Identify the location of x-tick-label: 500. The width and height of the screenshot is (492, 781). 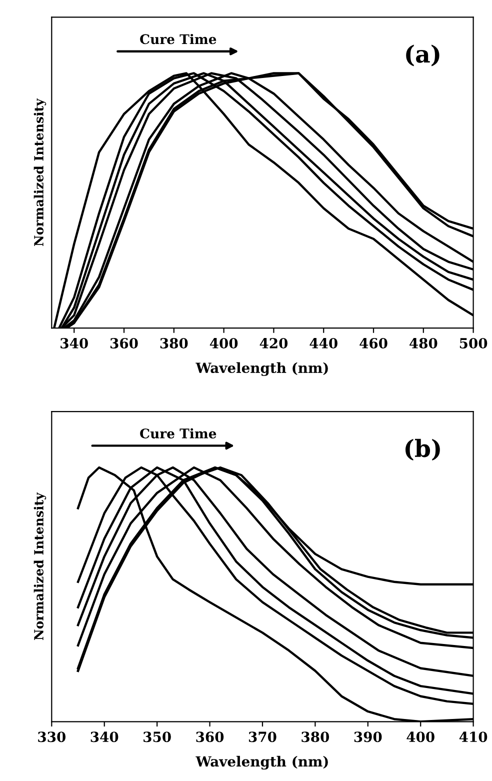
(474, 343).